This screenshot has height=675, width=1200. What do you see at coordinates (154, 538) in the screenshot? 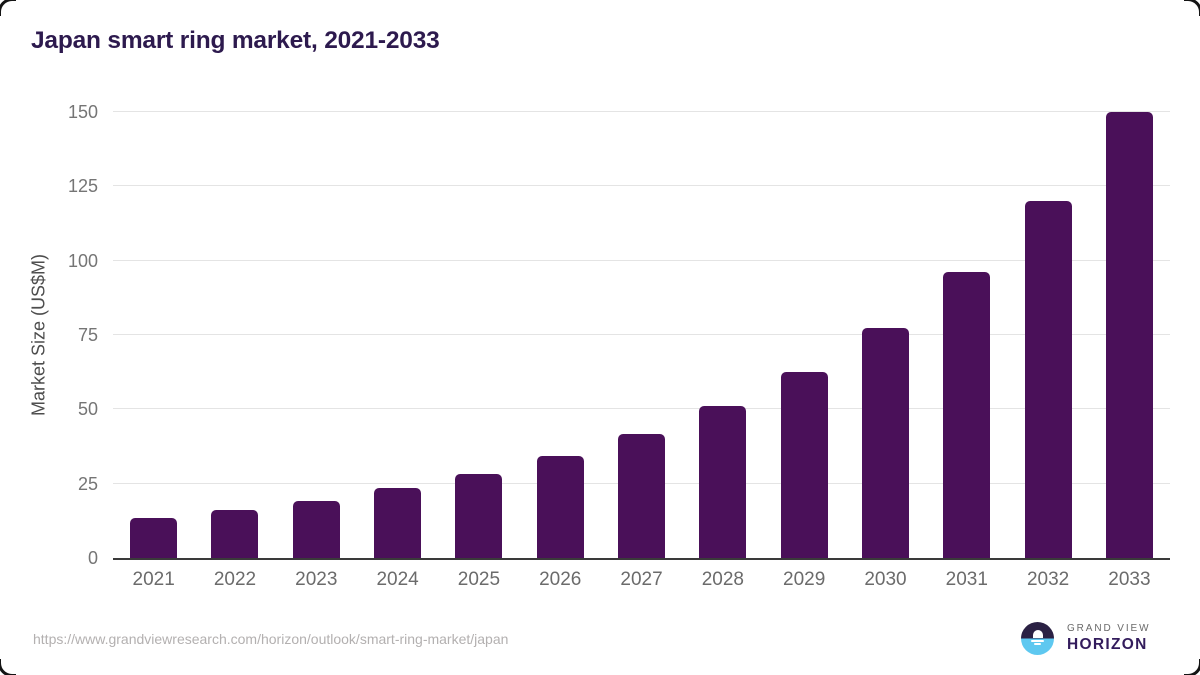
I see `bar-2021` at bounding box center [154, 538].